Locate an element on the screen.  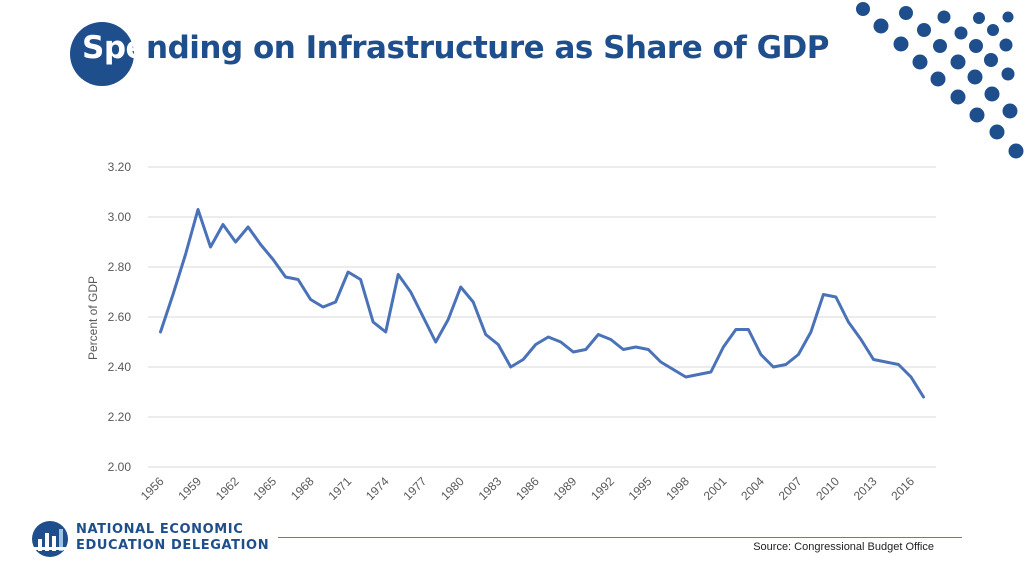
title-accent-circle is located at coordinates (102, 54).